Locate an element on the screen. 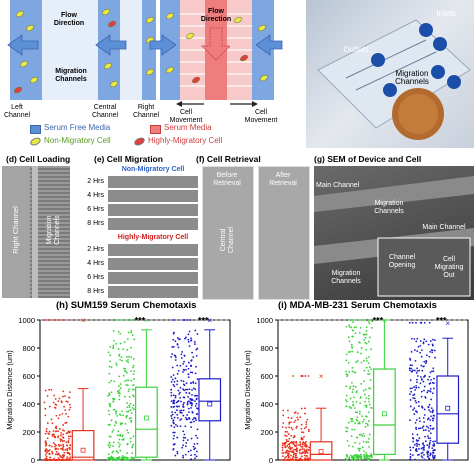 This screenshot has width=474, height=474. cell-movement-label-1: Cell Movement is located at coordinates (186, 116).